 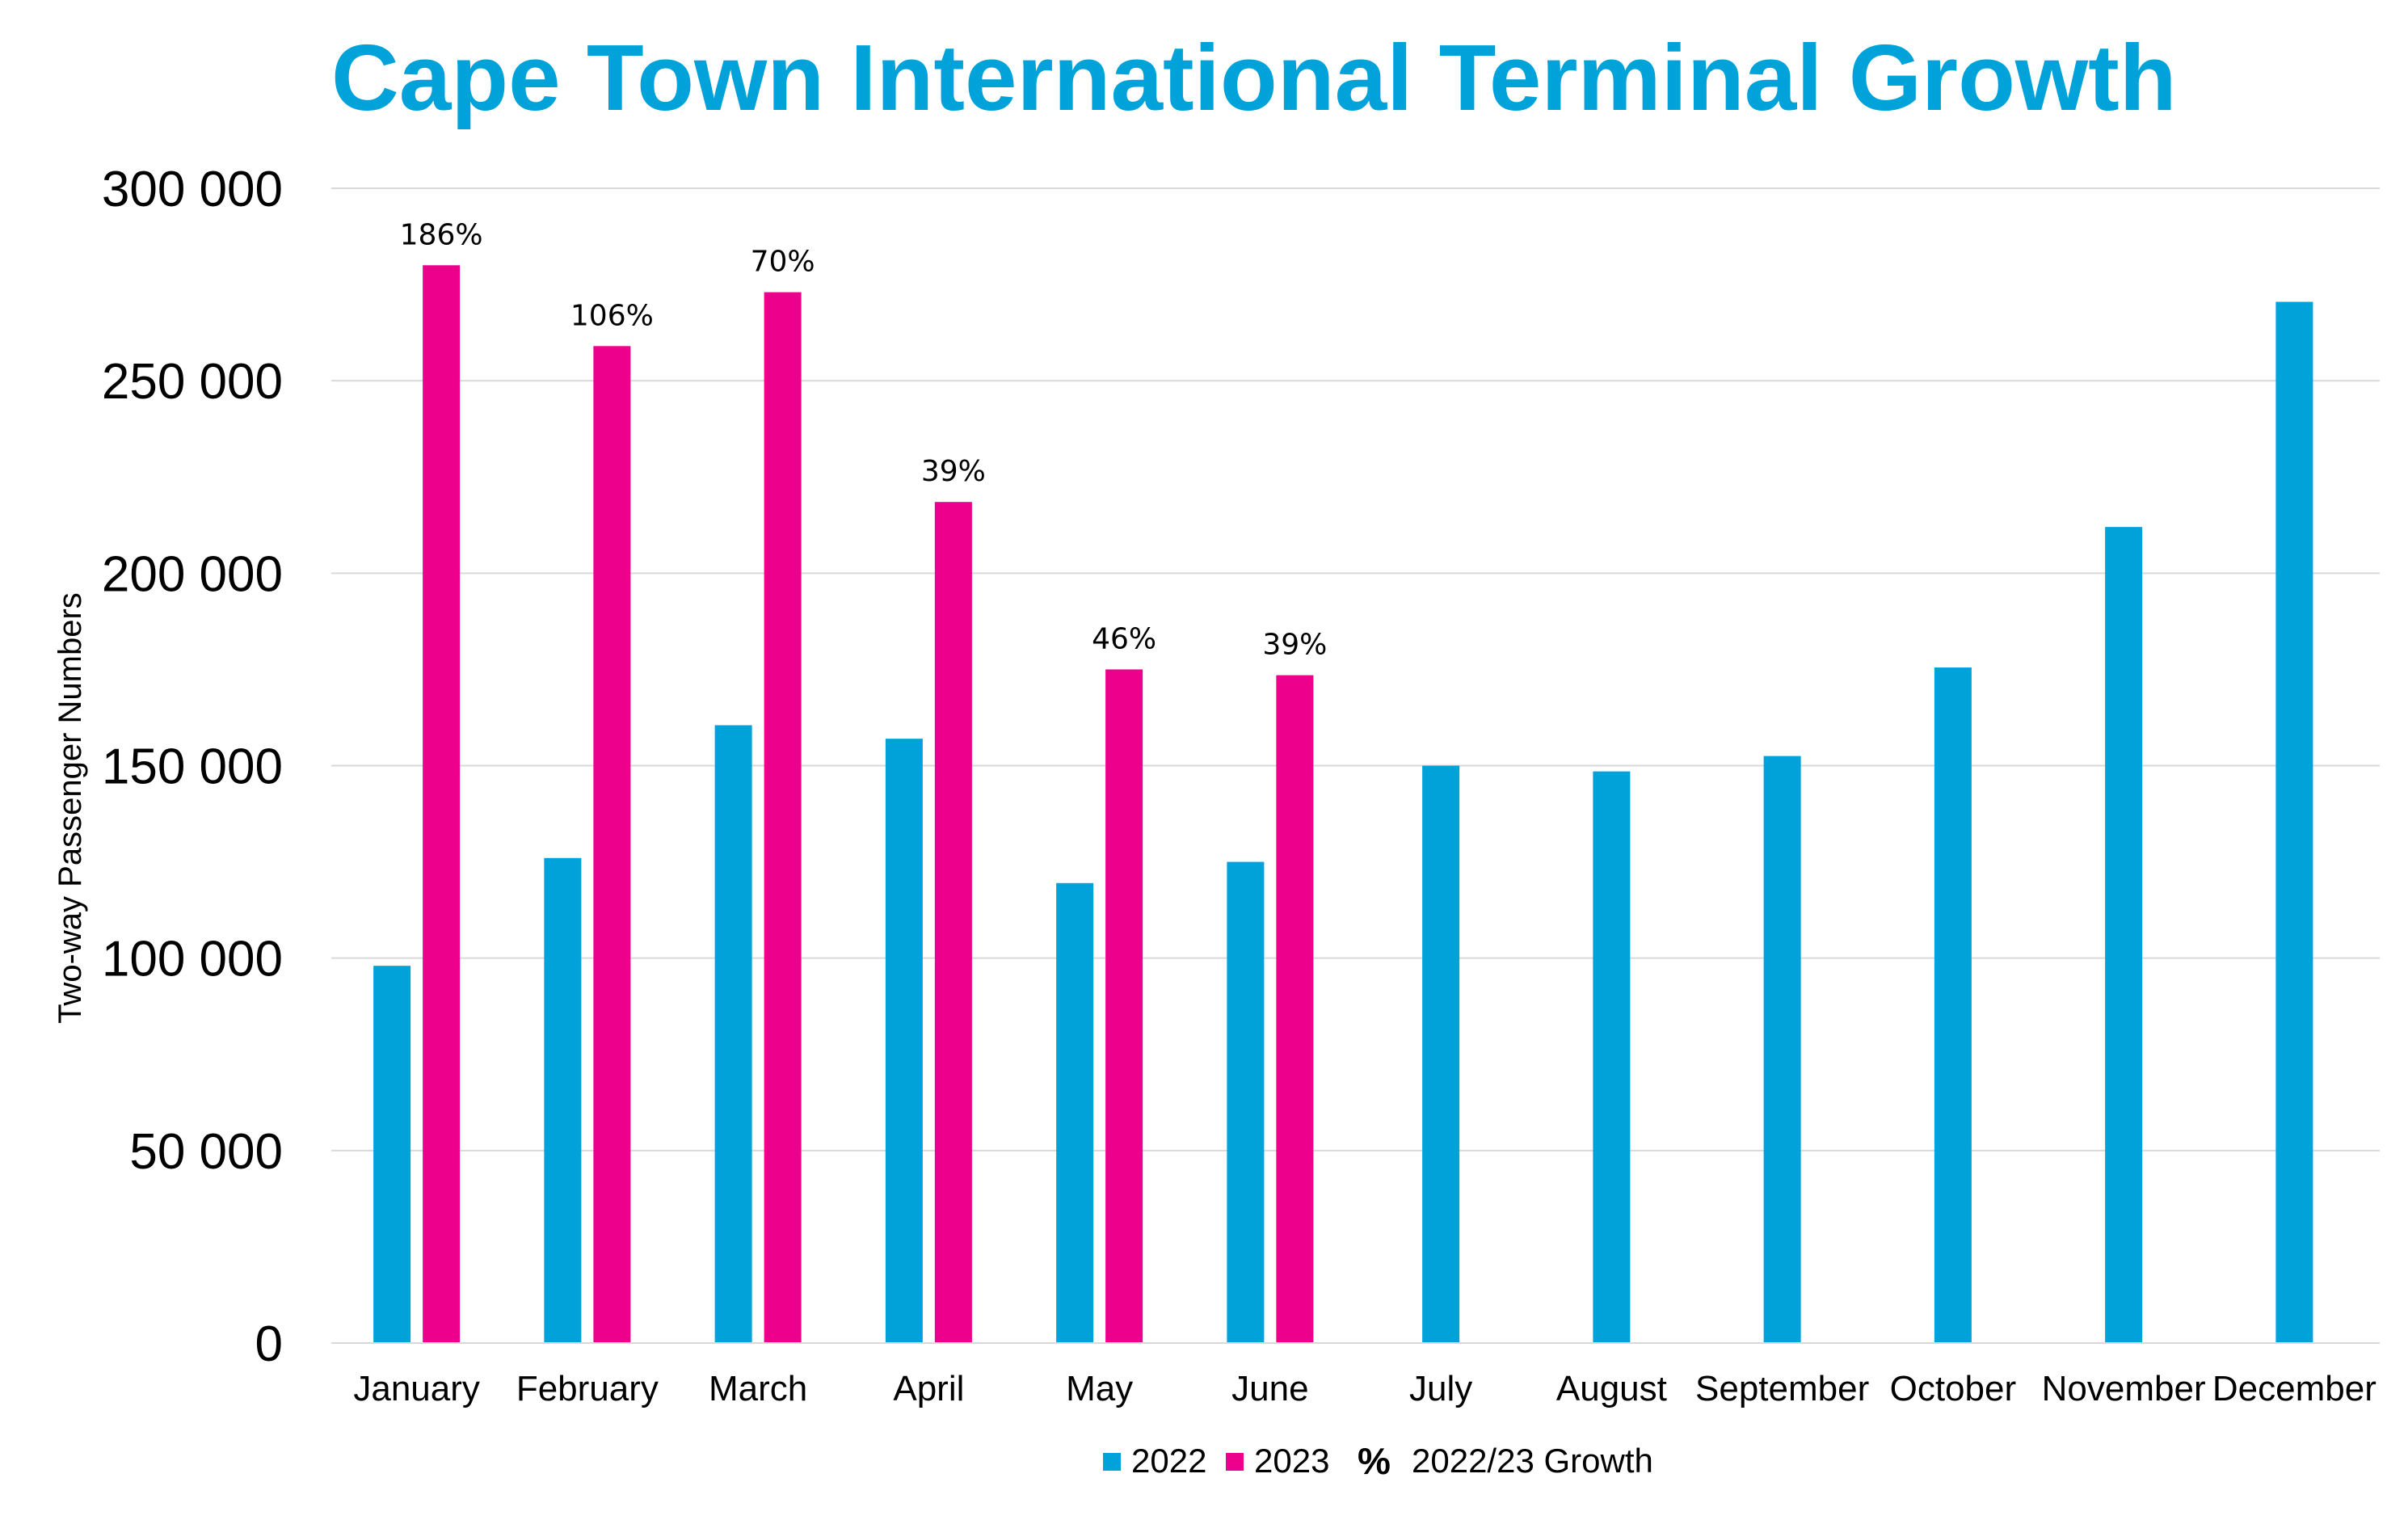 I want to click on x-category-label: August, so click(x=1611, y=1388).